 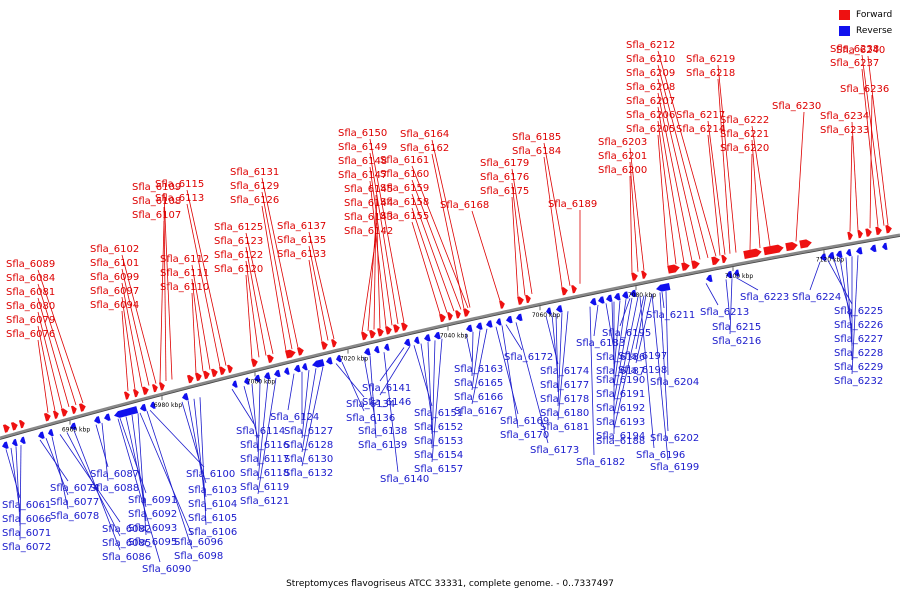 What do you see at coordinates (744, 148) in the screenshot?
I see `forward-gene-label: Sfla_6220` at bounding box center [744, 148].